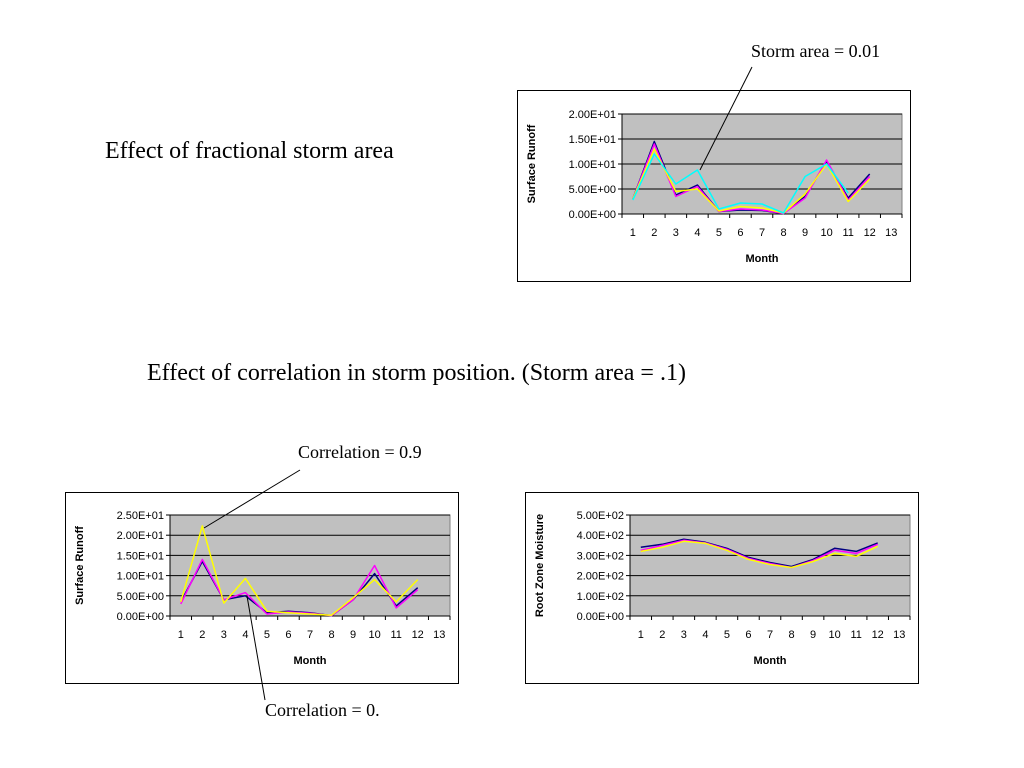 This screenshot has height=768, width=1024. Describe the element at coordinates (600, 577) in the screenshot. I see `y-tick-label: 2.00E+02` at that location.